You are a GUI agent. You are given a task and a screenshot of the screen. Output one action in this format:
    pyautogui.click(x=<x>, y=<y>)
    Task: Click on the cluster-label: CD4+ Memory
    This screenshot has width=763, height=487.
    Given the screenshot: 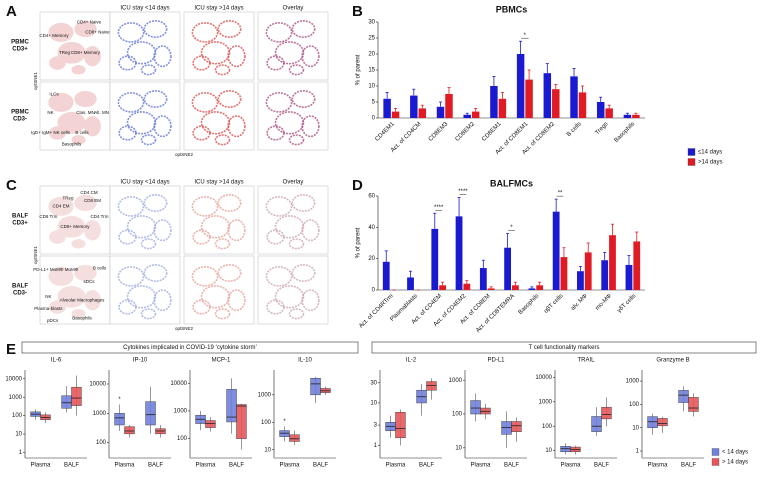 What is the action you would take?
    pyautogui.click(x=54, y=35)
    